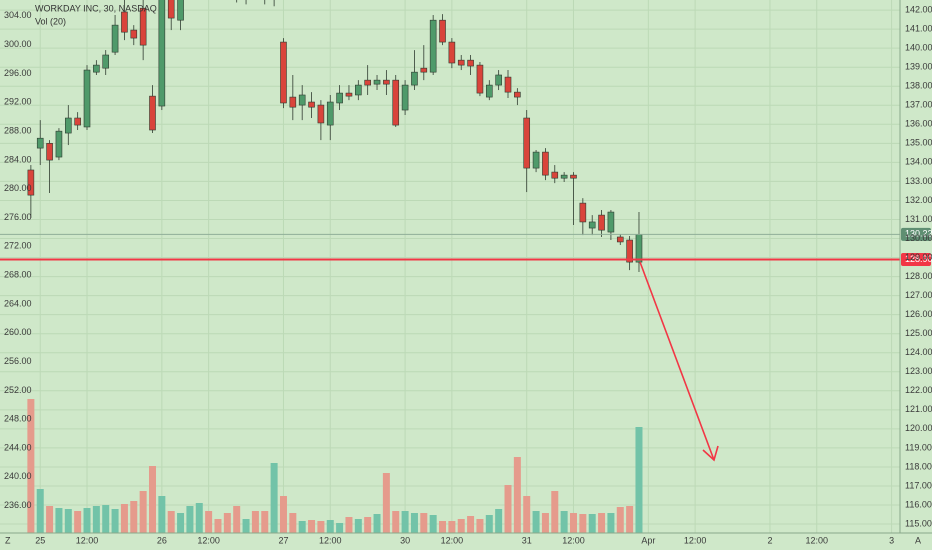 The width and height of the screenshot is (932, 550). What do you see at coordinates (918, 143) in the screenshot?
I see `y-tick-label: 135.00` at bounding box center [918, 143].